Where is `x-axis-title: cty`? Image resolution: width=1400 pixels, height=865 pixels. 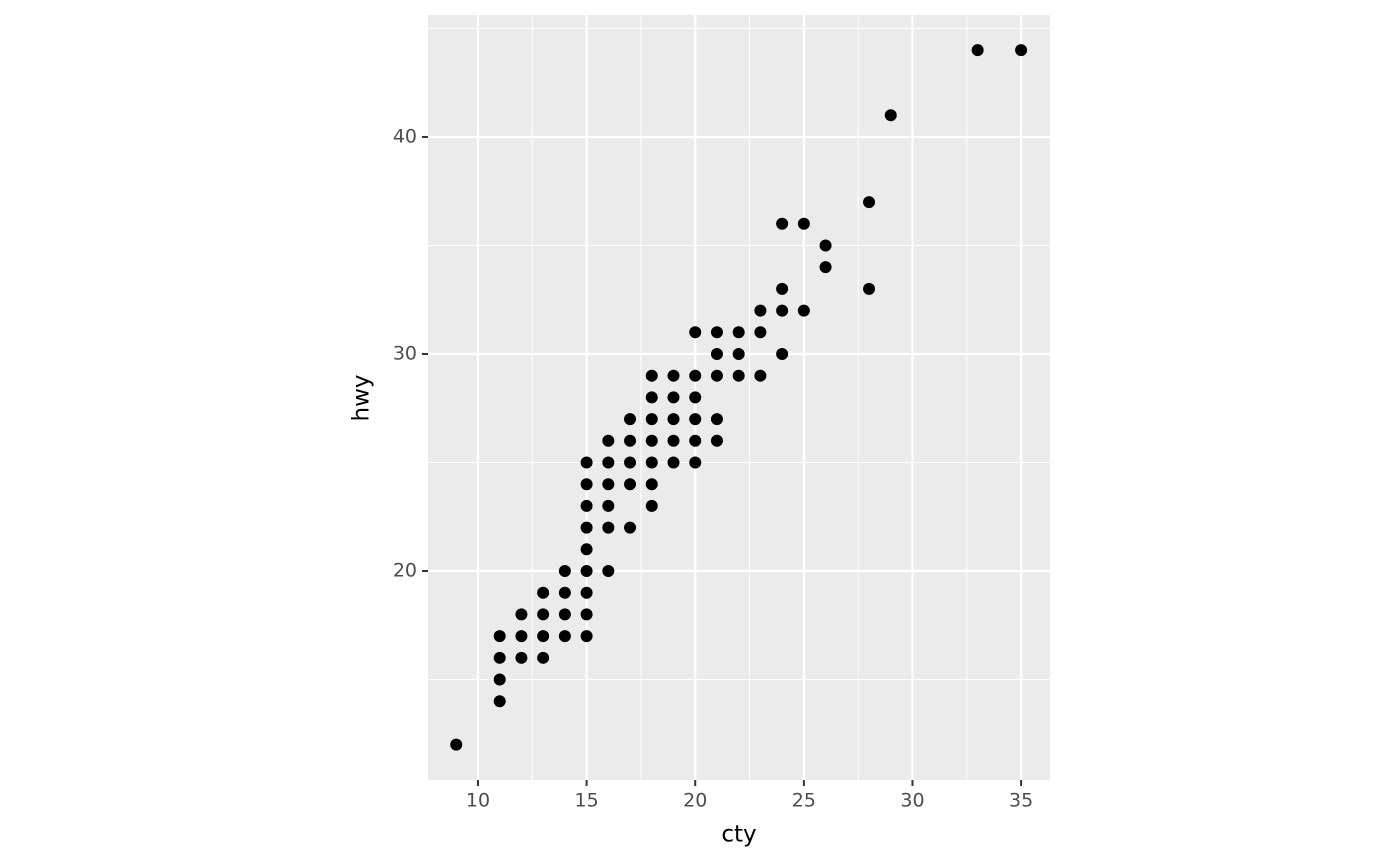
x-axis-title: cty is located at coordinates (738, 835).